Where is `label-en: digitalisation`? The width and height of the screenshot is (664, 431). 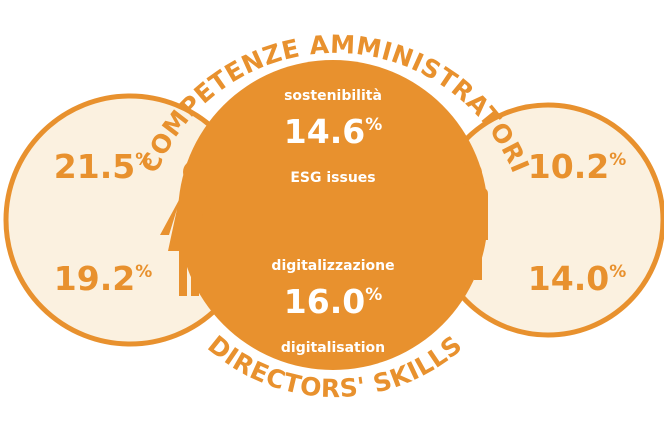
label-en: digitalisation is located at coordinates (333, 348).